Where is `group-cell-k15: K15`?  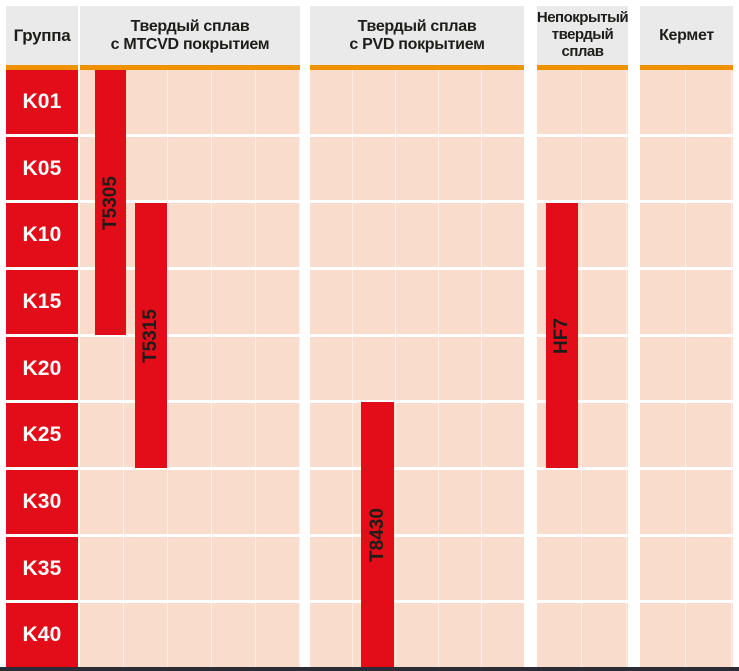 group-cell-k15: K15 is located at coordinates (42, 302).